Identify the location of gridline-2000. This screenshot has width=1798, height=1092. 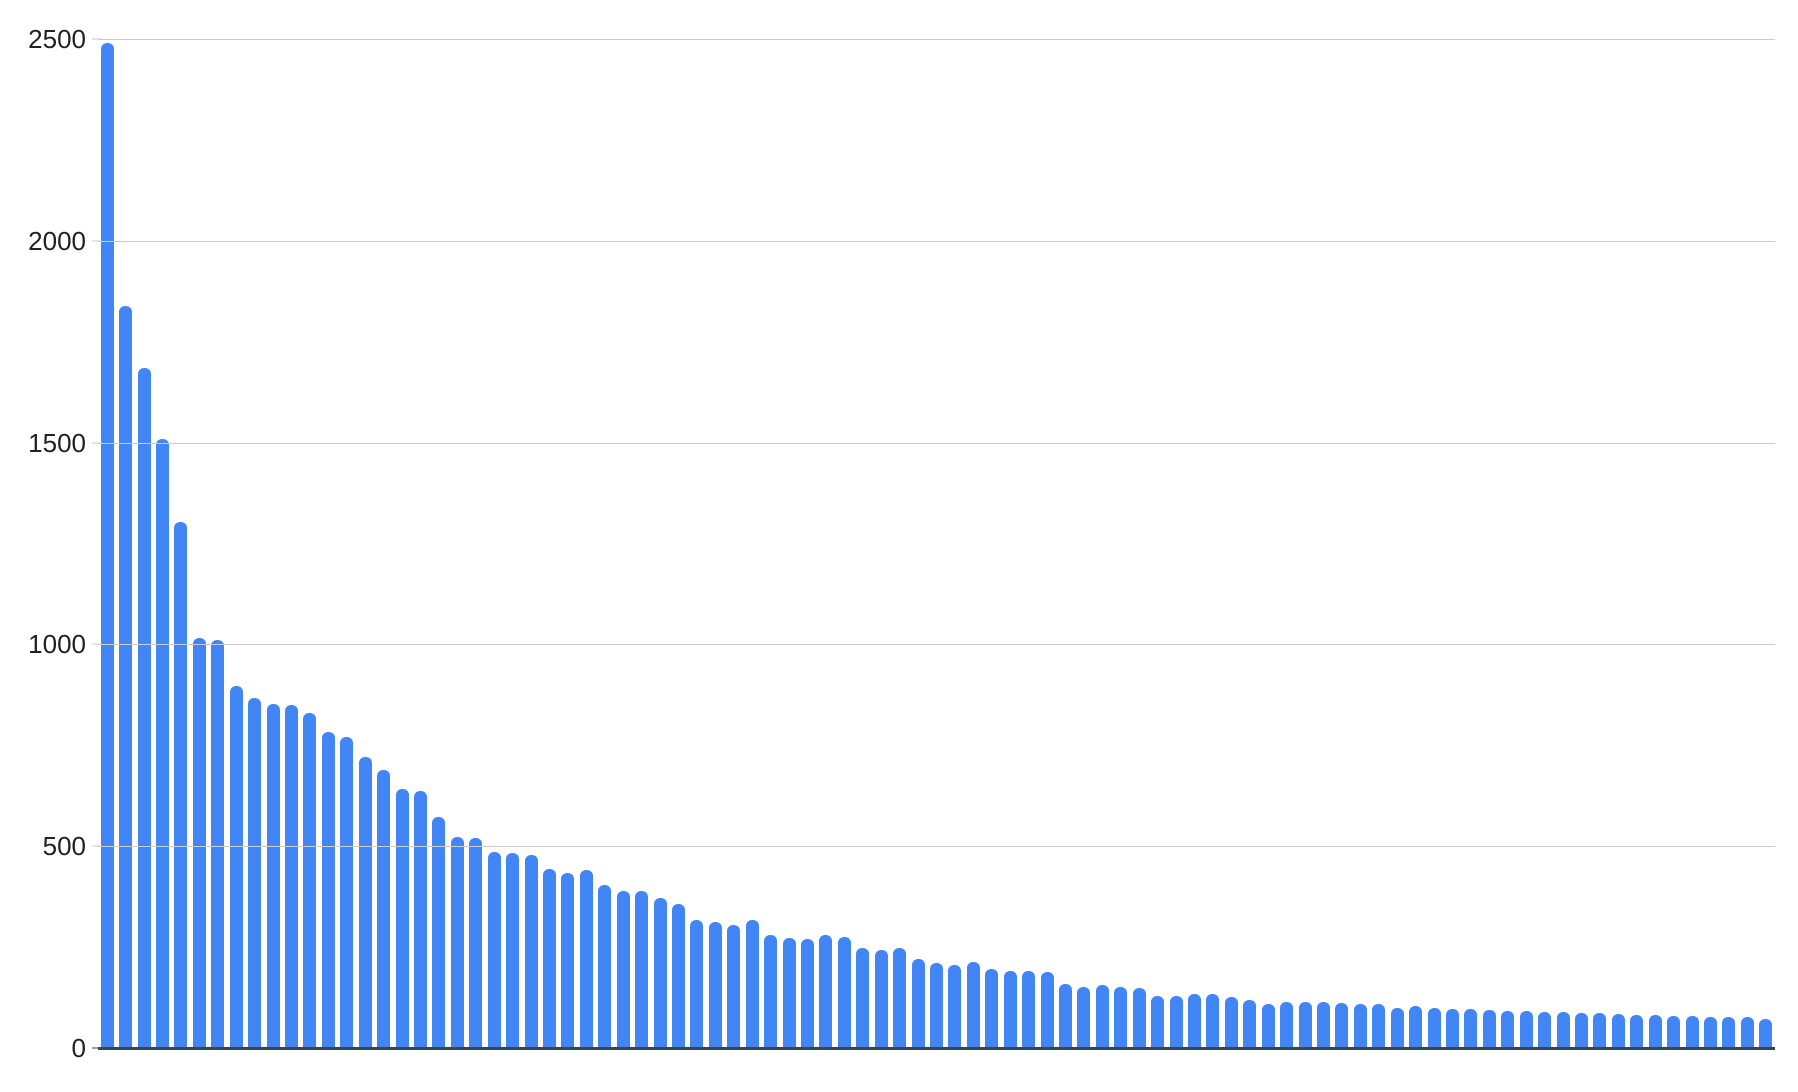
(936, 241).